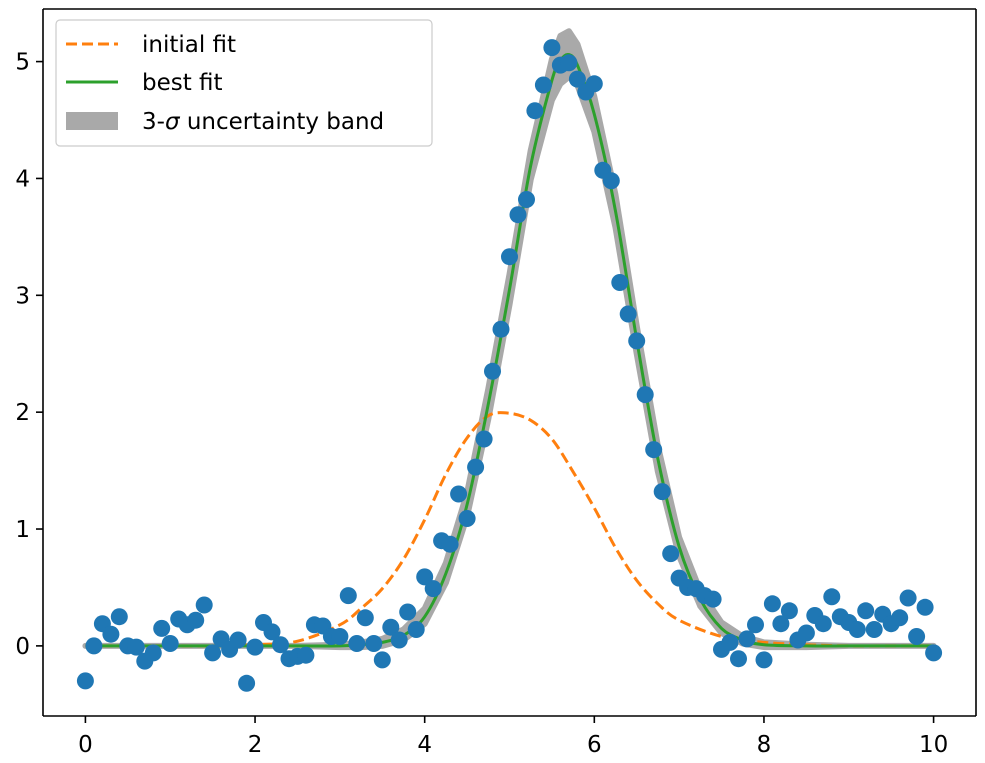 The image size is (985, 763). What do you see at coordinates (933, 745) in the screenshot?
I see `x-tick-label: 10` at bounding box center [933, 745].